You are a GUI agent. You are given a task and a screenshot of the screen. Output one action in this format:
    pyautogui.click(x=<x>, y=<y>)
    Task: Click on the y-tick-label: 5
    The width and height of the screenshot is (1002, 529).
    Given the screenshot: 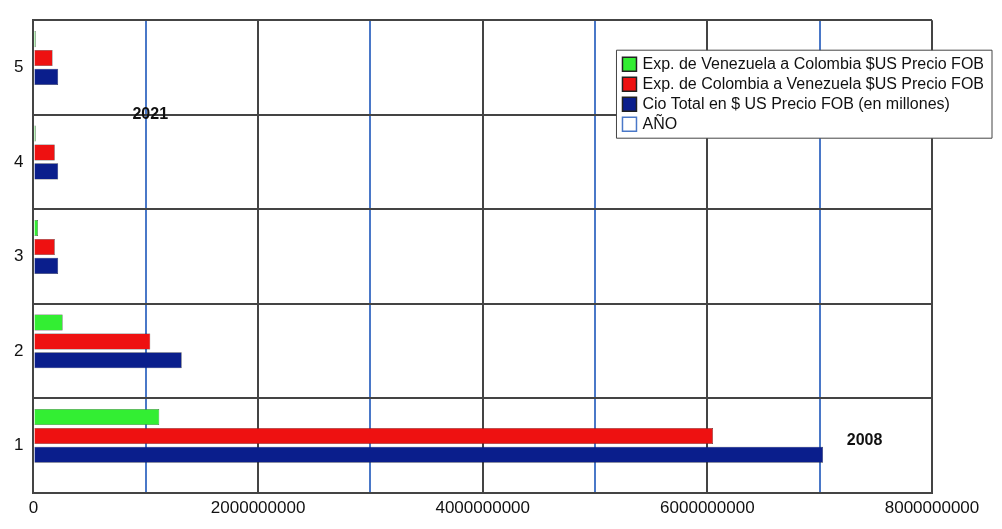 What is the action you would take?
    pyautogui.click(x=18, y=67)
    